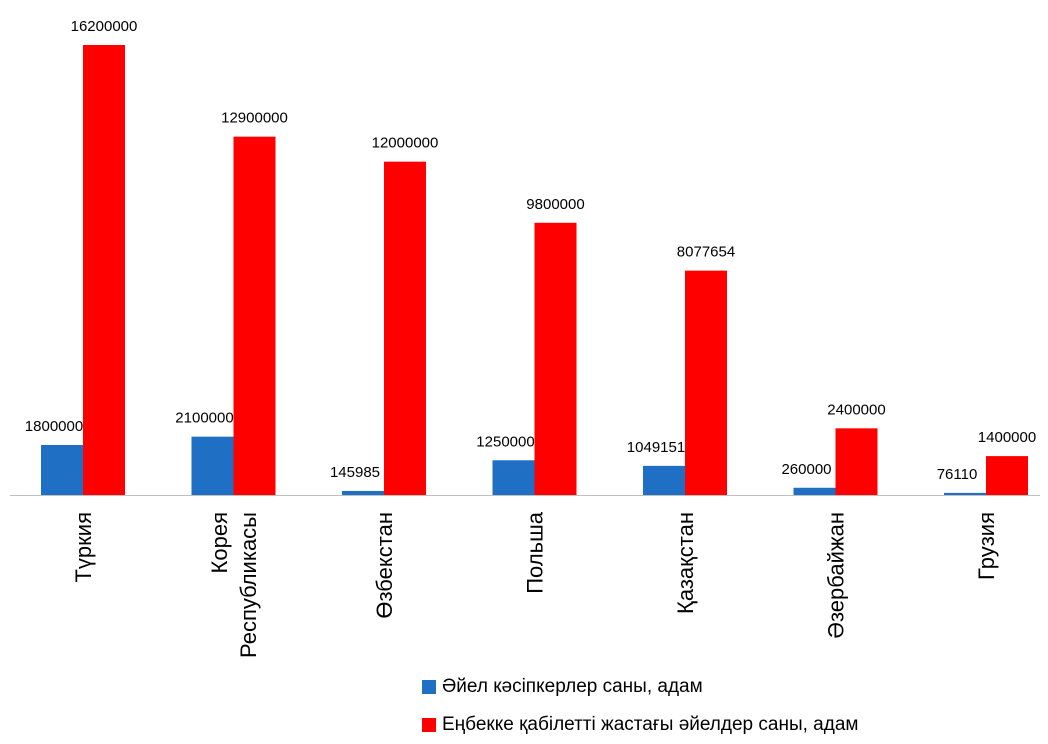 The width and height of the screenshot is (1048, 744). I want to click on data-label-series-2-cat-3: 12000000, so click(405, 143).